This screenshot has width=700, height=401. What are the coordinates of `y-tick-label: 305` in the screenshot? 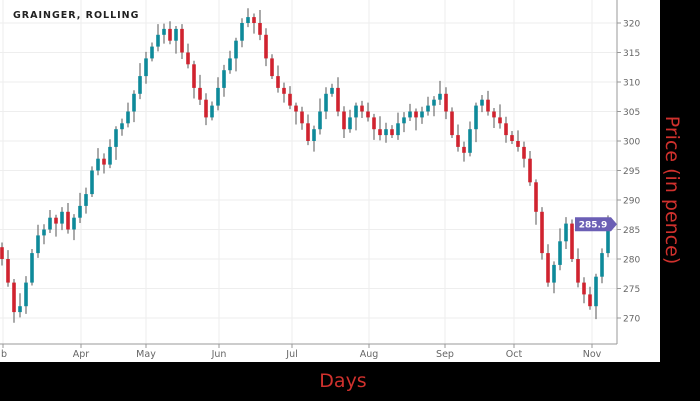 It's located at (631, 113).